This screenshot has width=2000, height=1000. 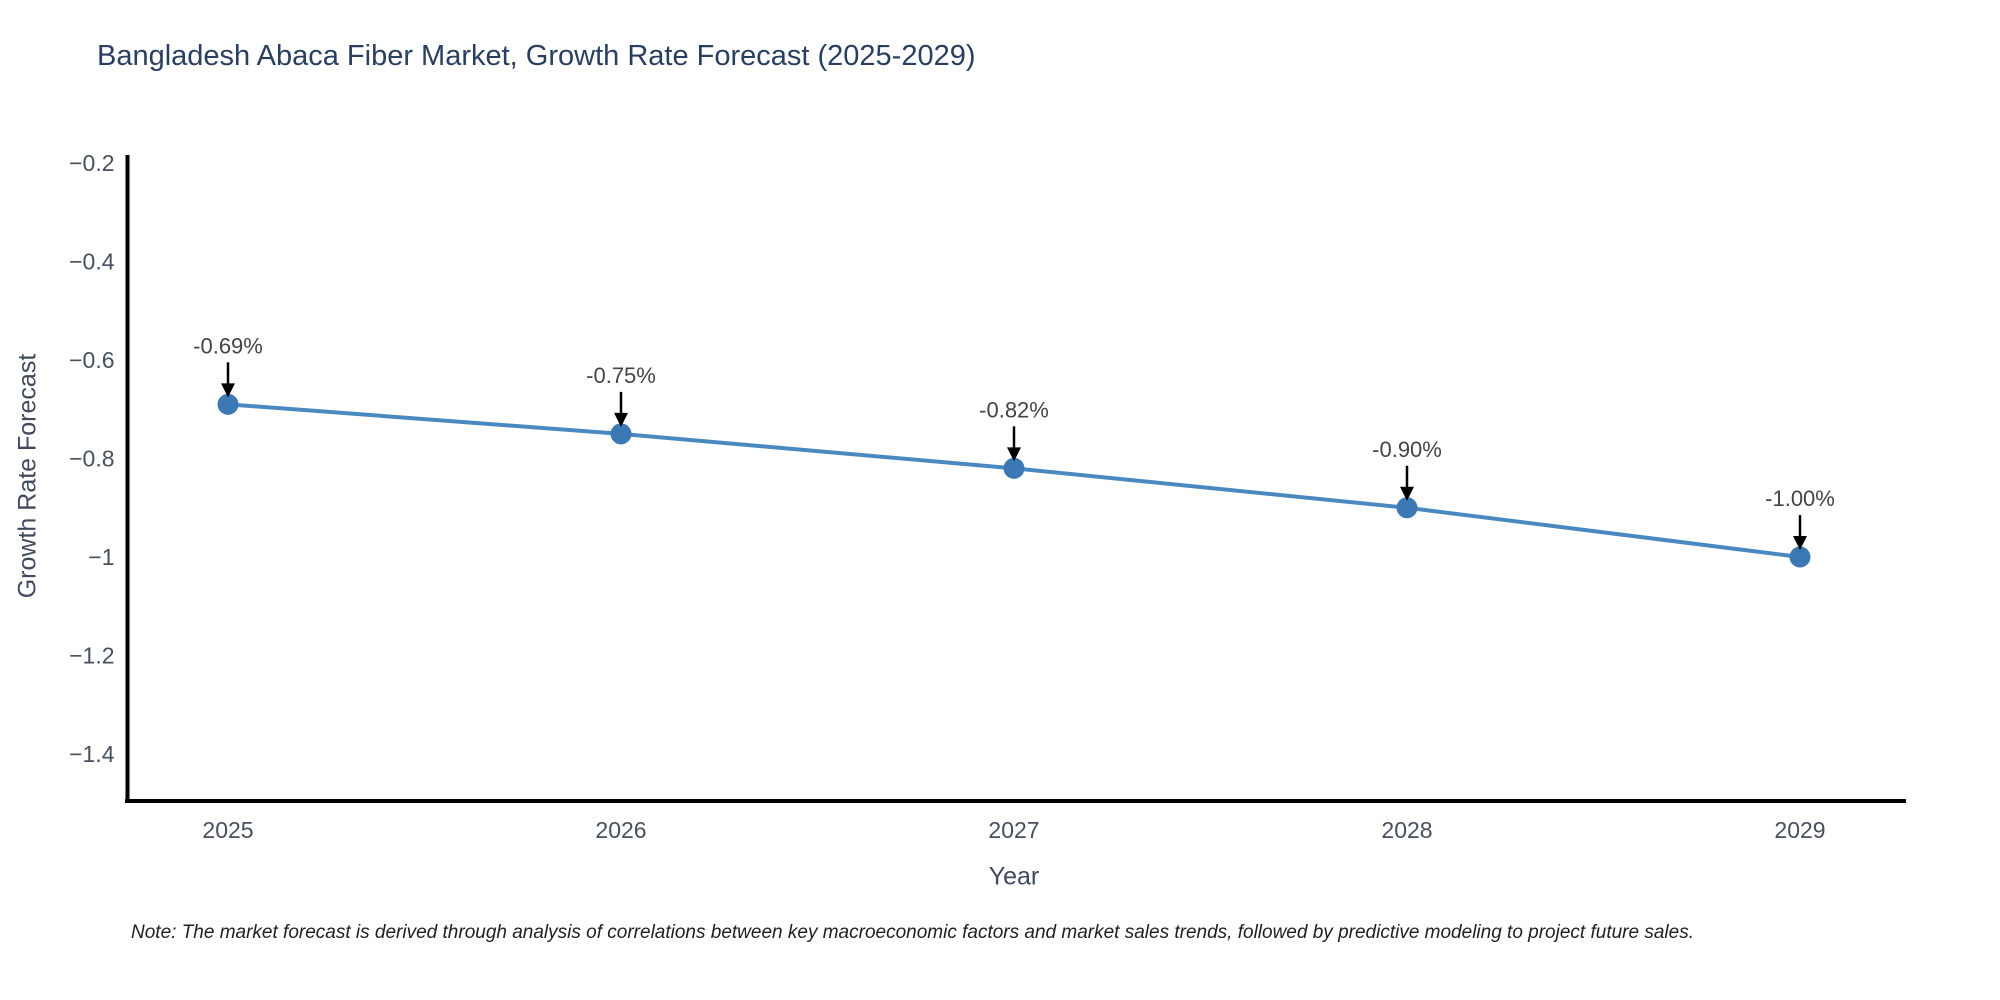 I want to click on x-axis-title: Year, so click(x=1014, y=876).